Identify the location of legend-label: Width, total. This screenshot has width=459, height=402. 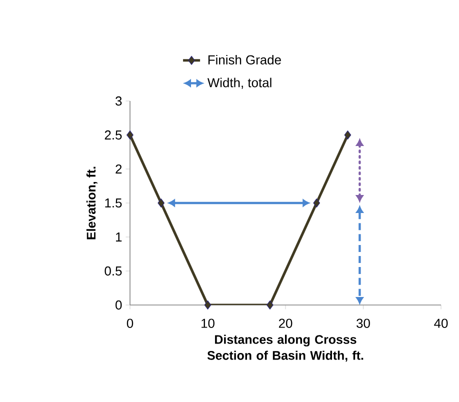
(239, 83).